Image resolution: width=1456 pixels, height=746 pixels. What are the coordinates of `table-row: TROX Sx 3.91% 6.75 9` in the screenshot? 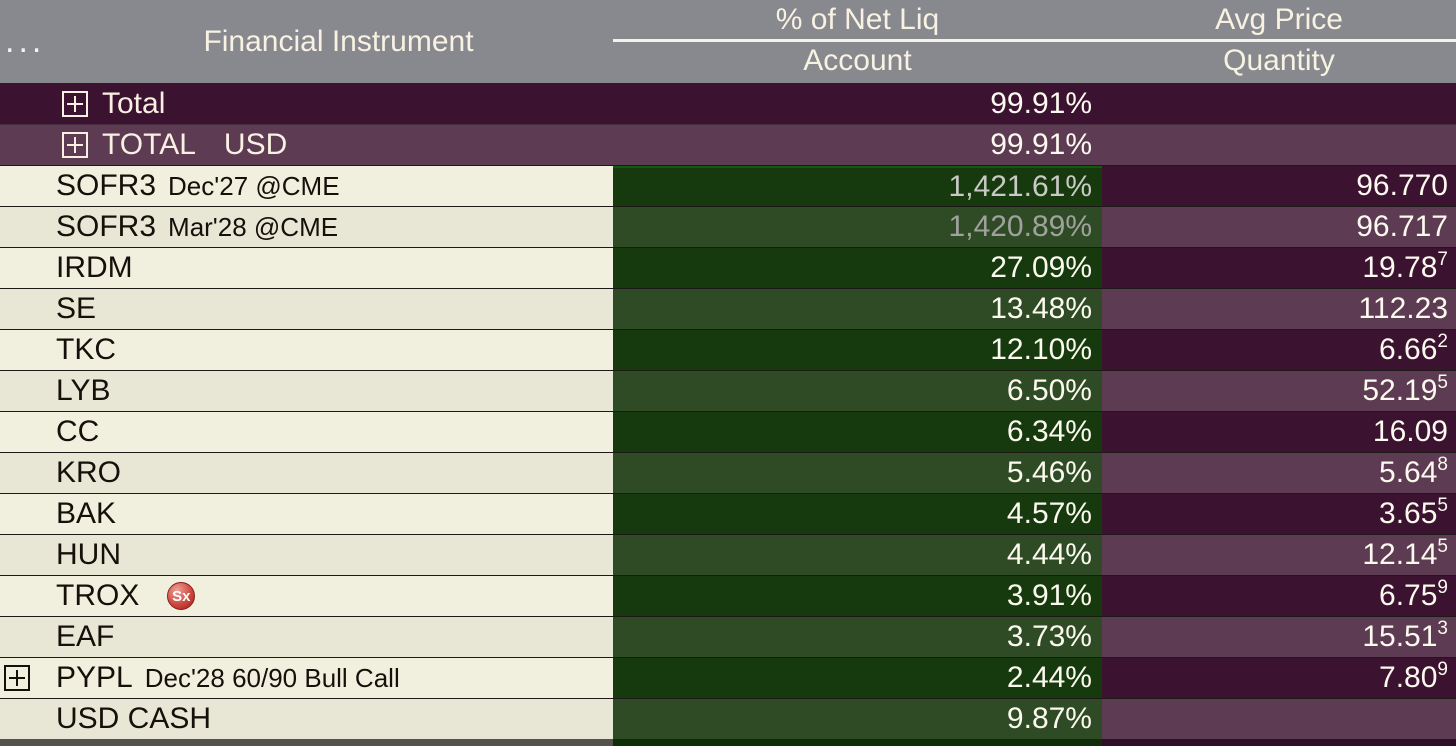 It's located at (728, 595).